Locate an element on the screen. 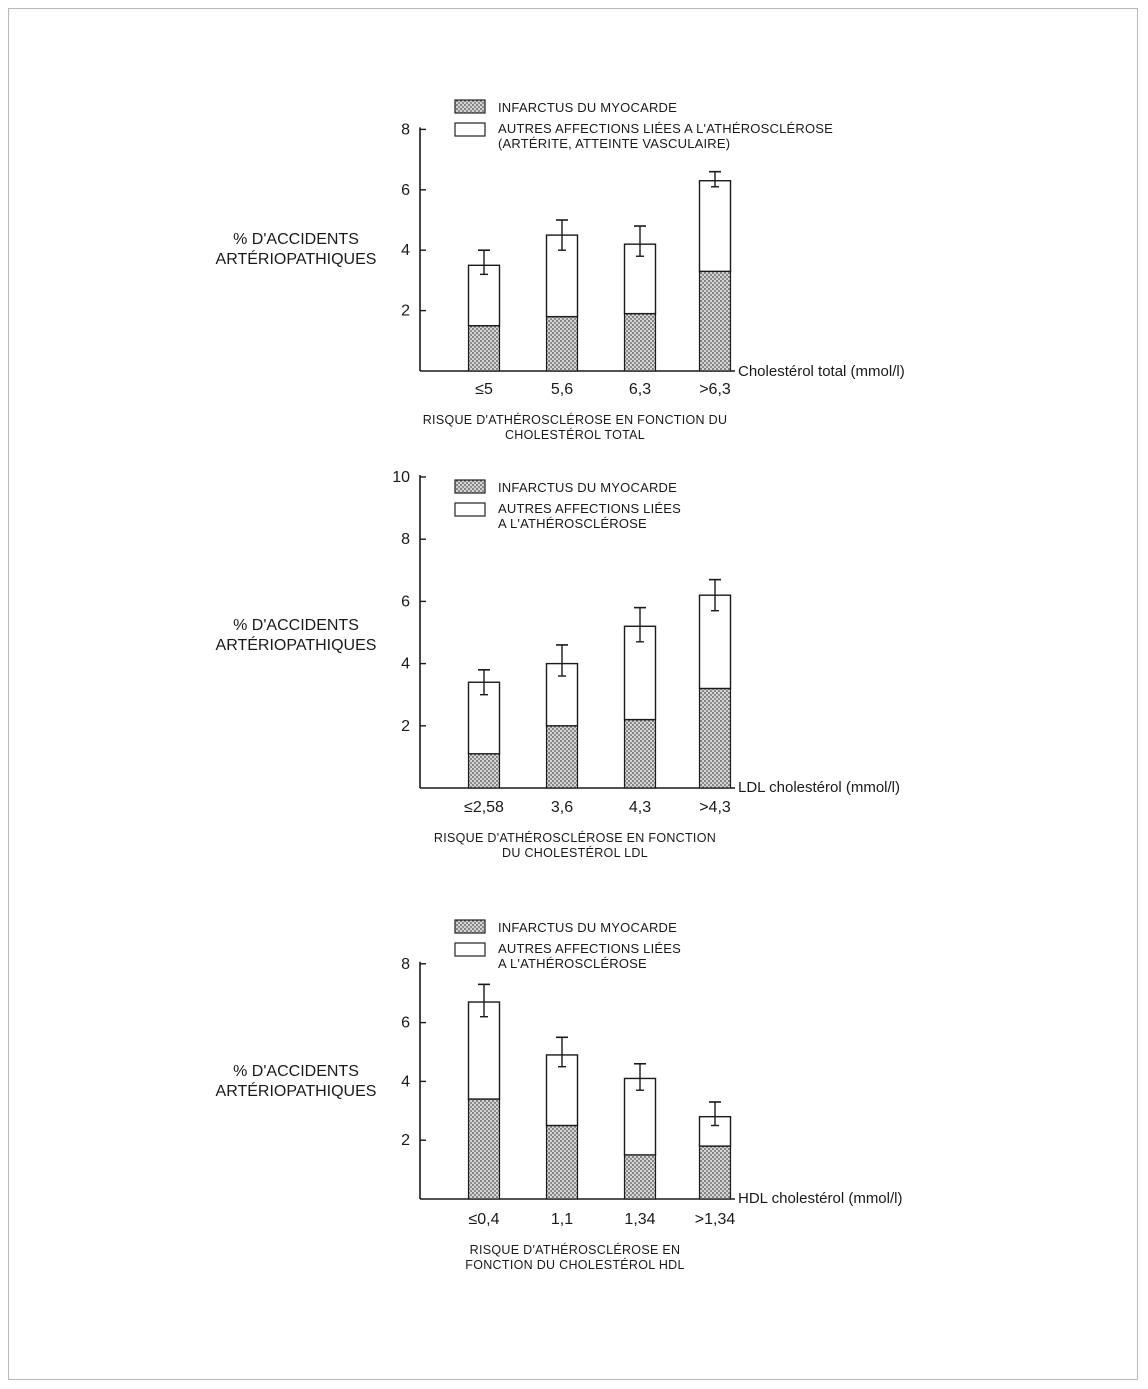 This screenshot has width=1148, height=1389. caption-line1: RISQUE D'ATHÉROSCLÉROSE EN FONCTION is located at coordinates (575, 837).